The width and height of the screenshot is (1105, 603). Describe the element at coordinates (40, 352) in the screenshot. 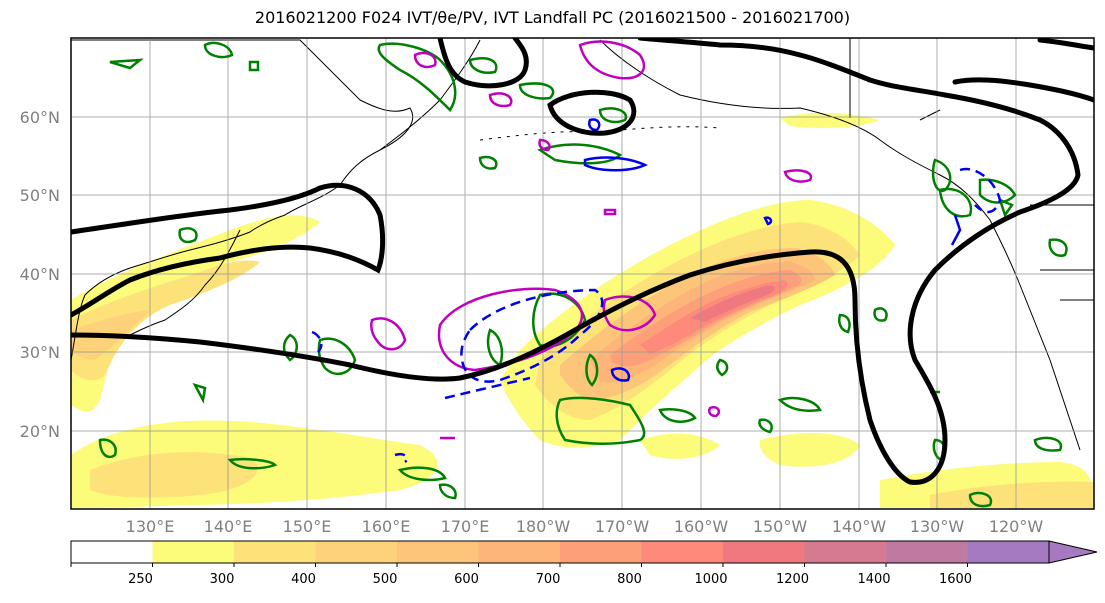

I see `lat-label: 30°N` at that location.